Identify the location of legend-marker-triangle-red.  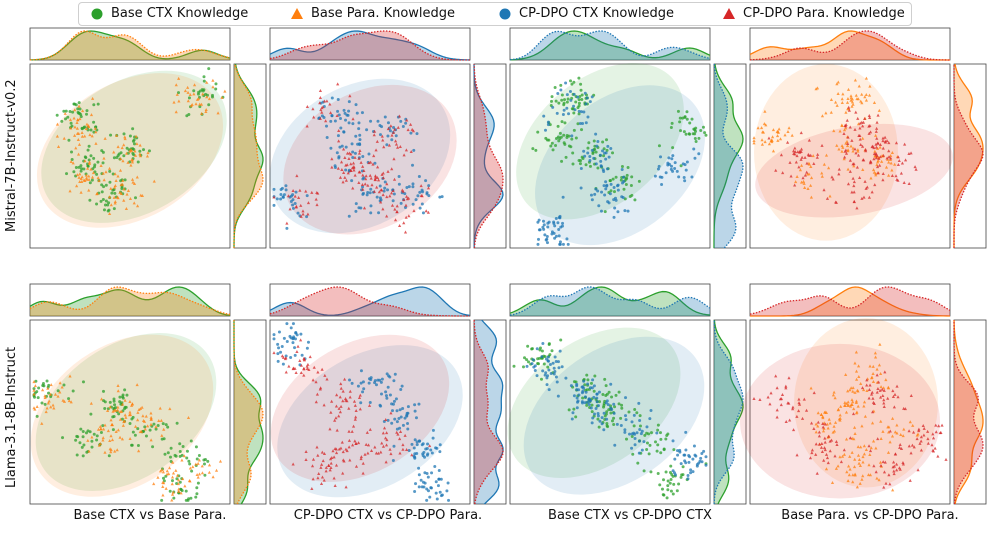
(729, 13).